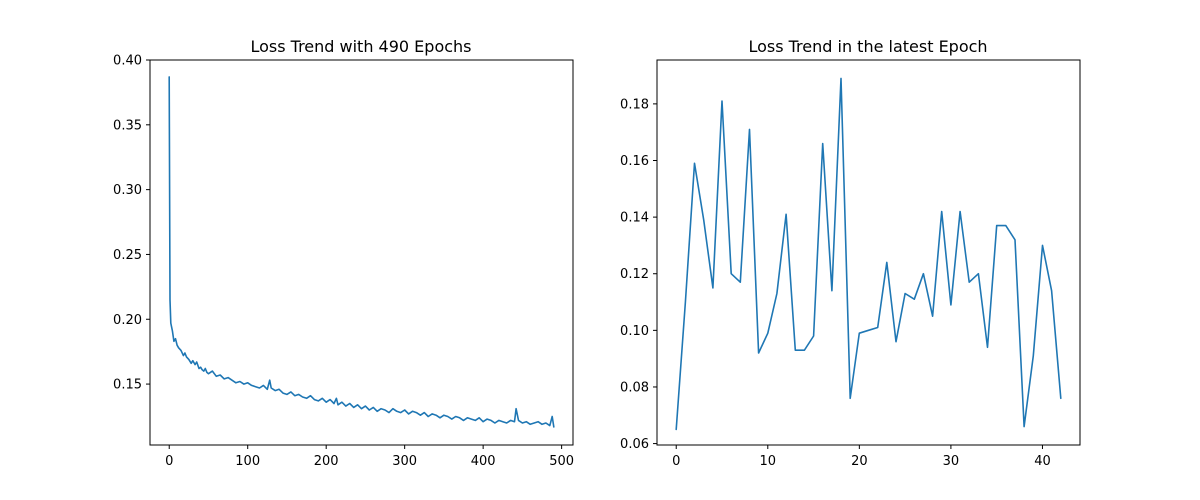 The height and width of the screenshot is (500, 1200). What do you see at coordinates (127, 320) in the screenshot?
I see `y-tick-label: 0.20` at bounding box center [127, 320].